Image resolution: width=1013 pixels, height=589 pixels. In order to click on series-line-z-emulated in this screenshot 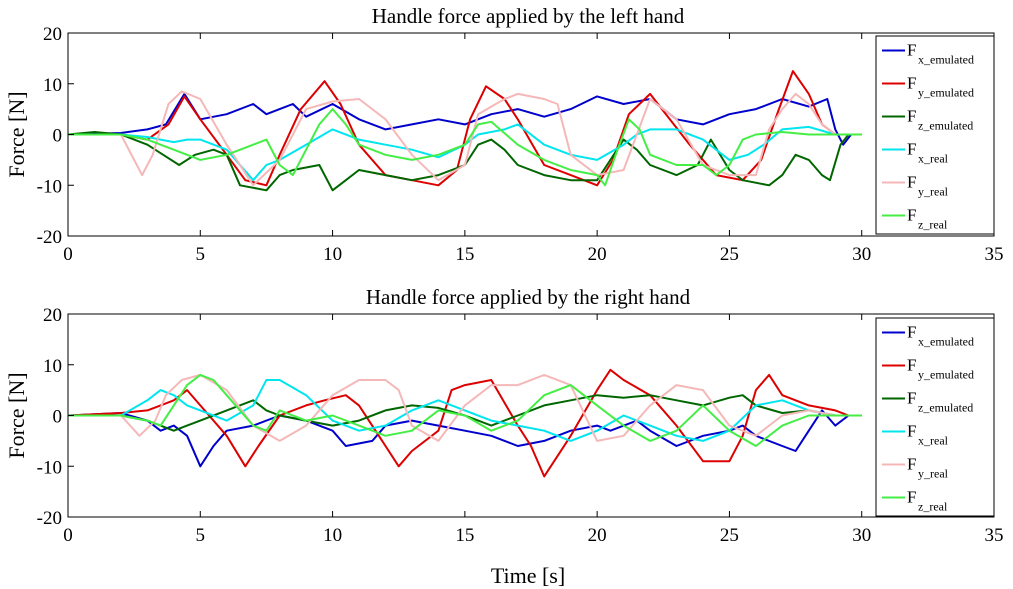, I will do `click(464, 161)`.